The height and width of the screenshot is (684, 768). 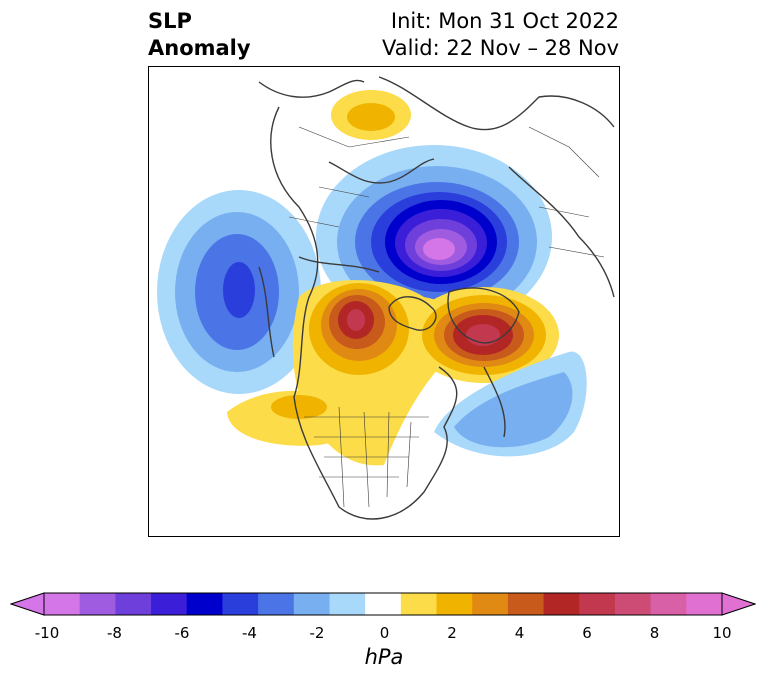 What do you see at coordinates (587, 633) in the screenshot?
I see `colorbar-tick-label: 6` at bounding box center [587, 633].